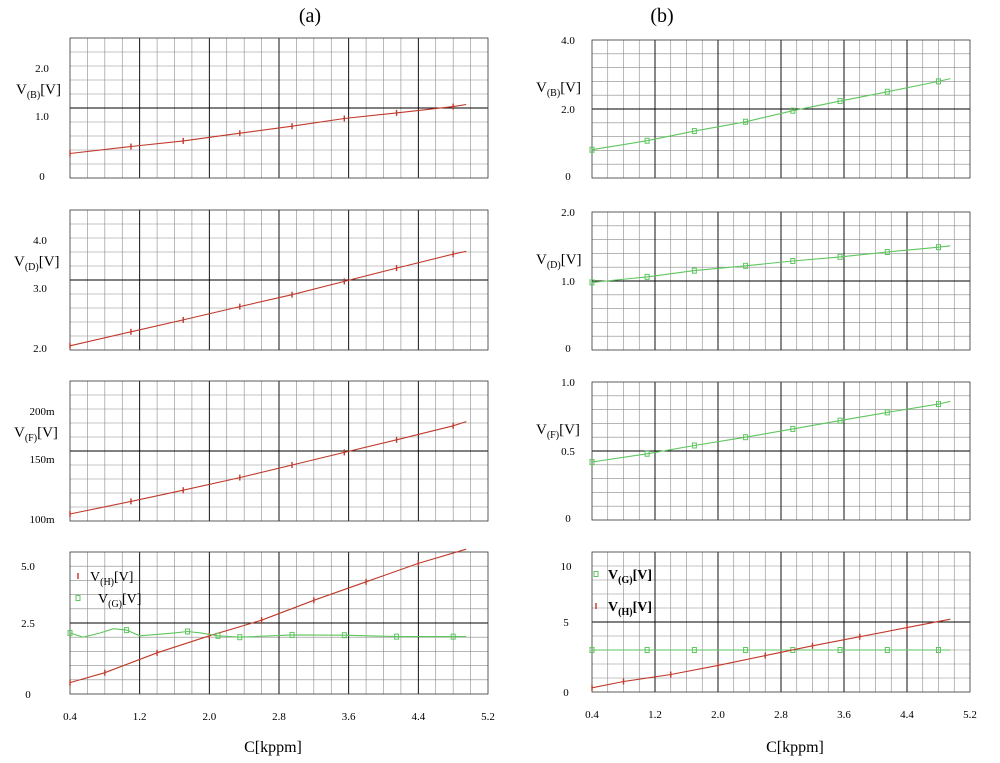  I want to click on series-line-V(G), so click(268, 633).